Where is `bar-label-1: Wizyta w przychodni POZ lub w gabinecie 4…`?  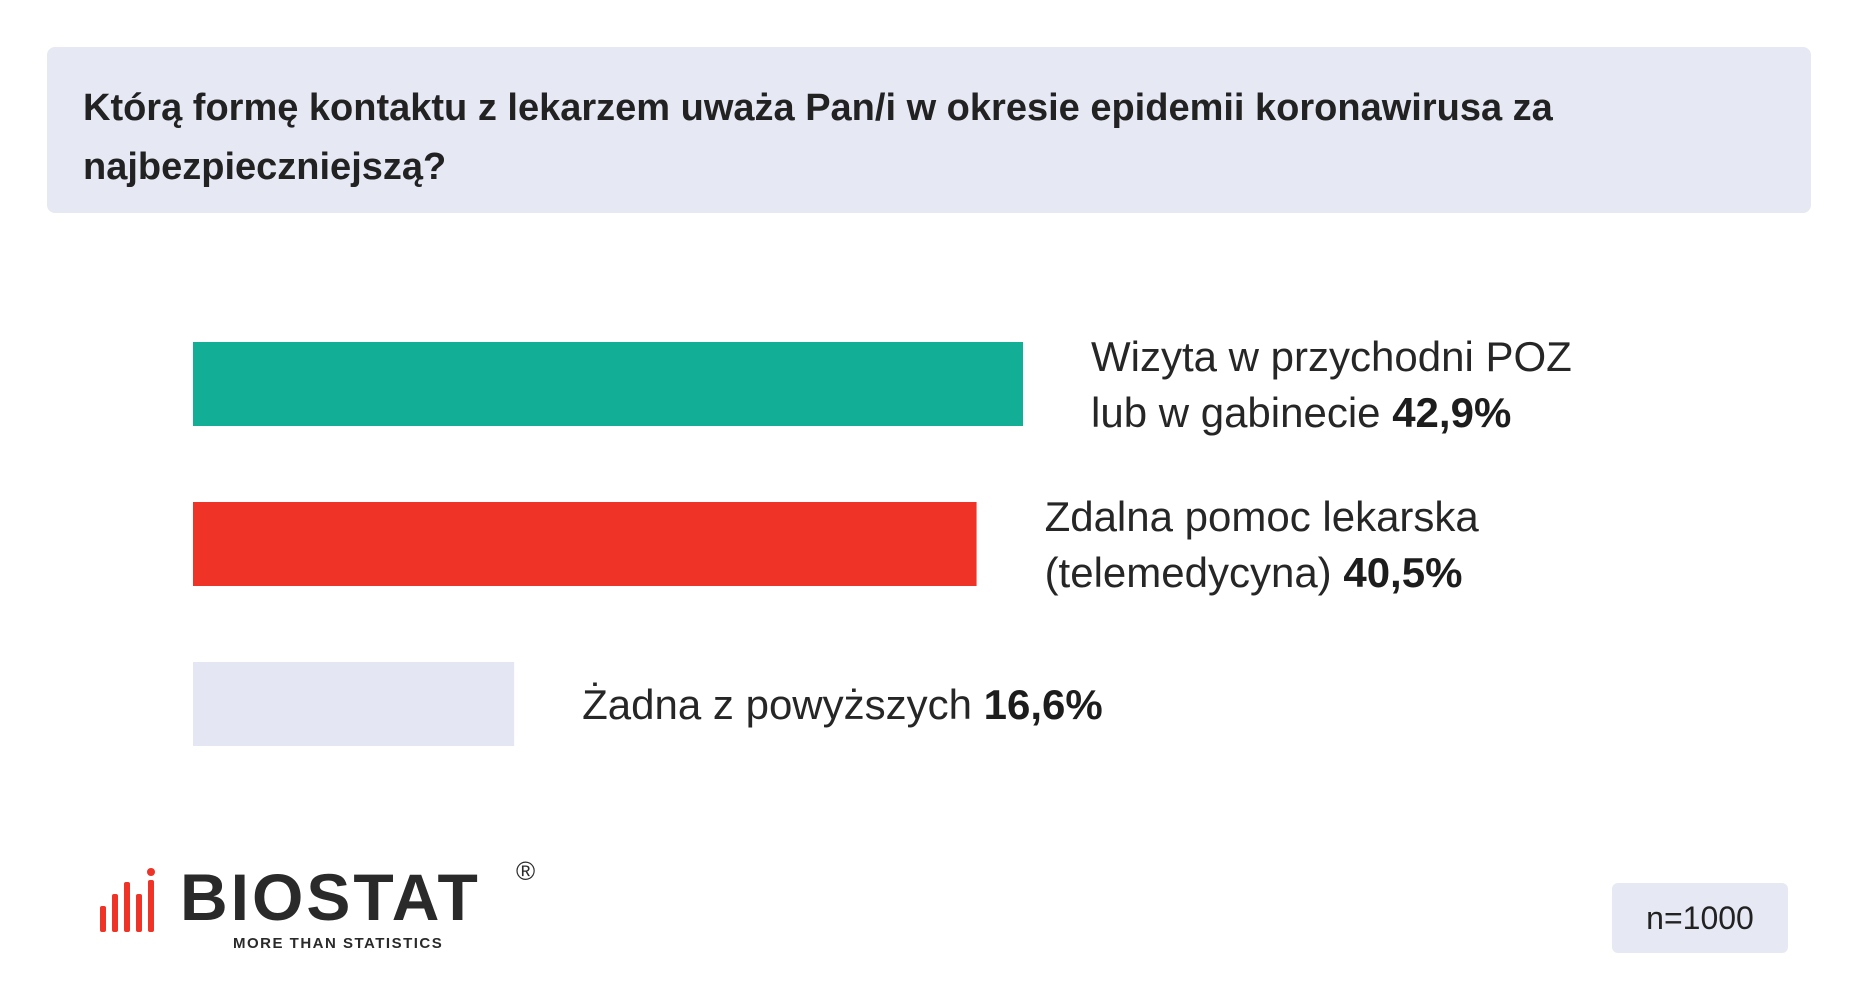
bar-label-1: Wizyta w przychodni POZ lub w gabinecie 4… is located at coordinates (1331, 384).